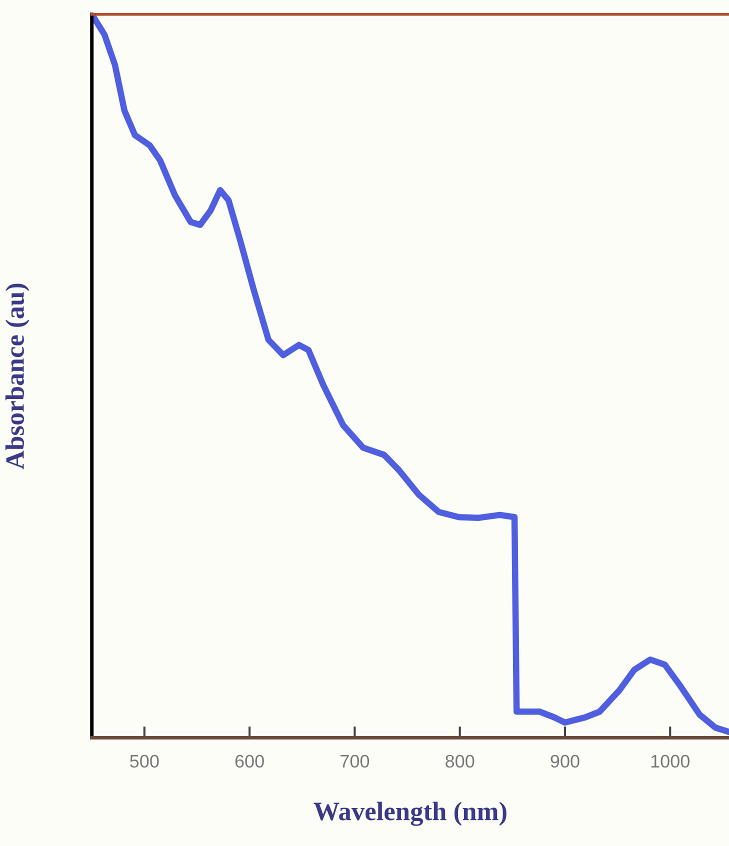 The width and height of the screenshot is (729, 846). I want to click on x-tick-label: 700, so click(355, 761).